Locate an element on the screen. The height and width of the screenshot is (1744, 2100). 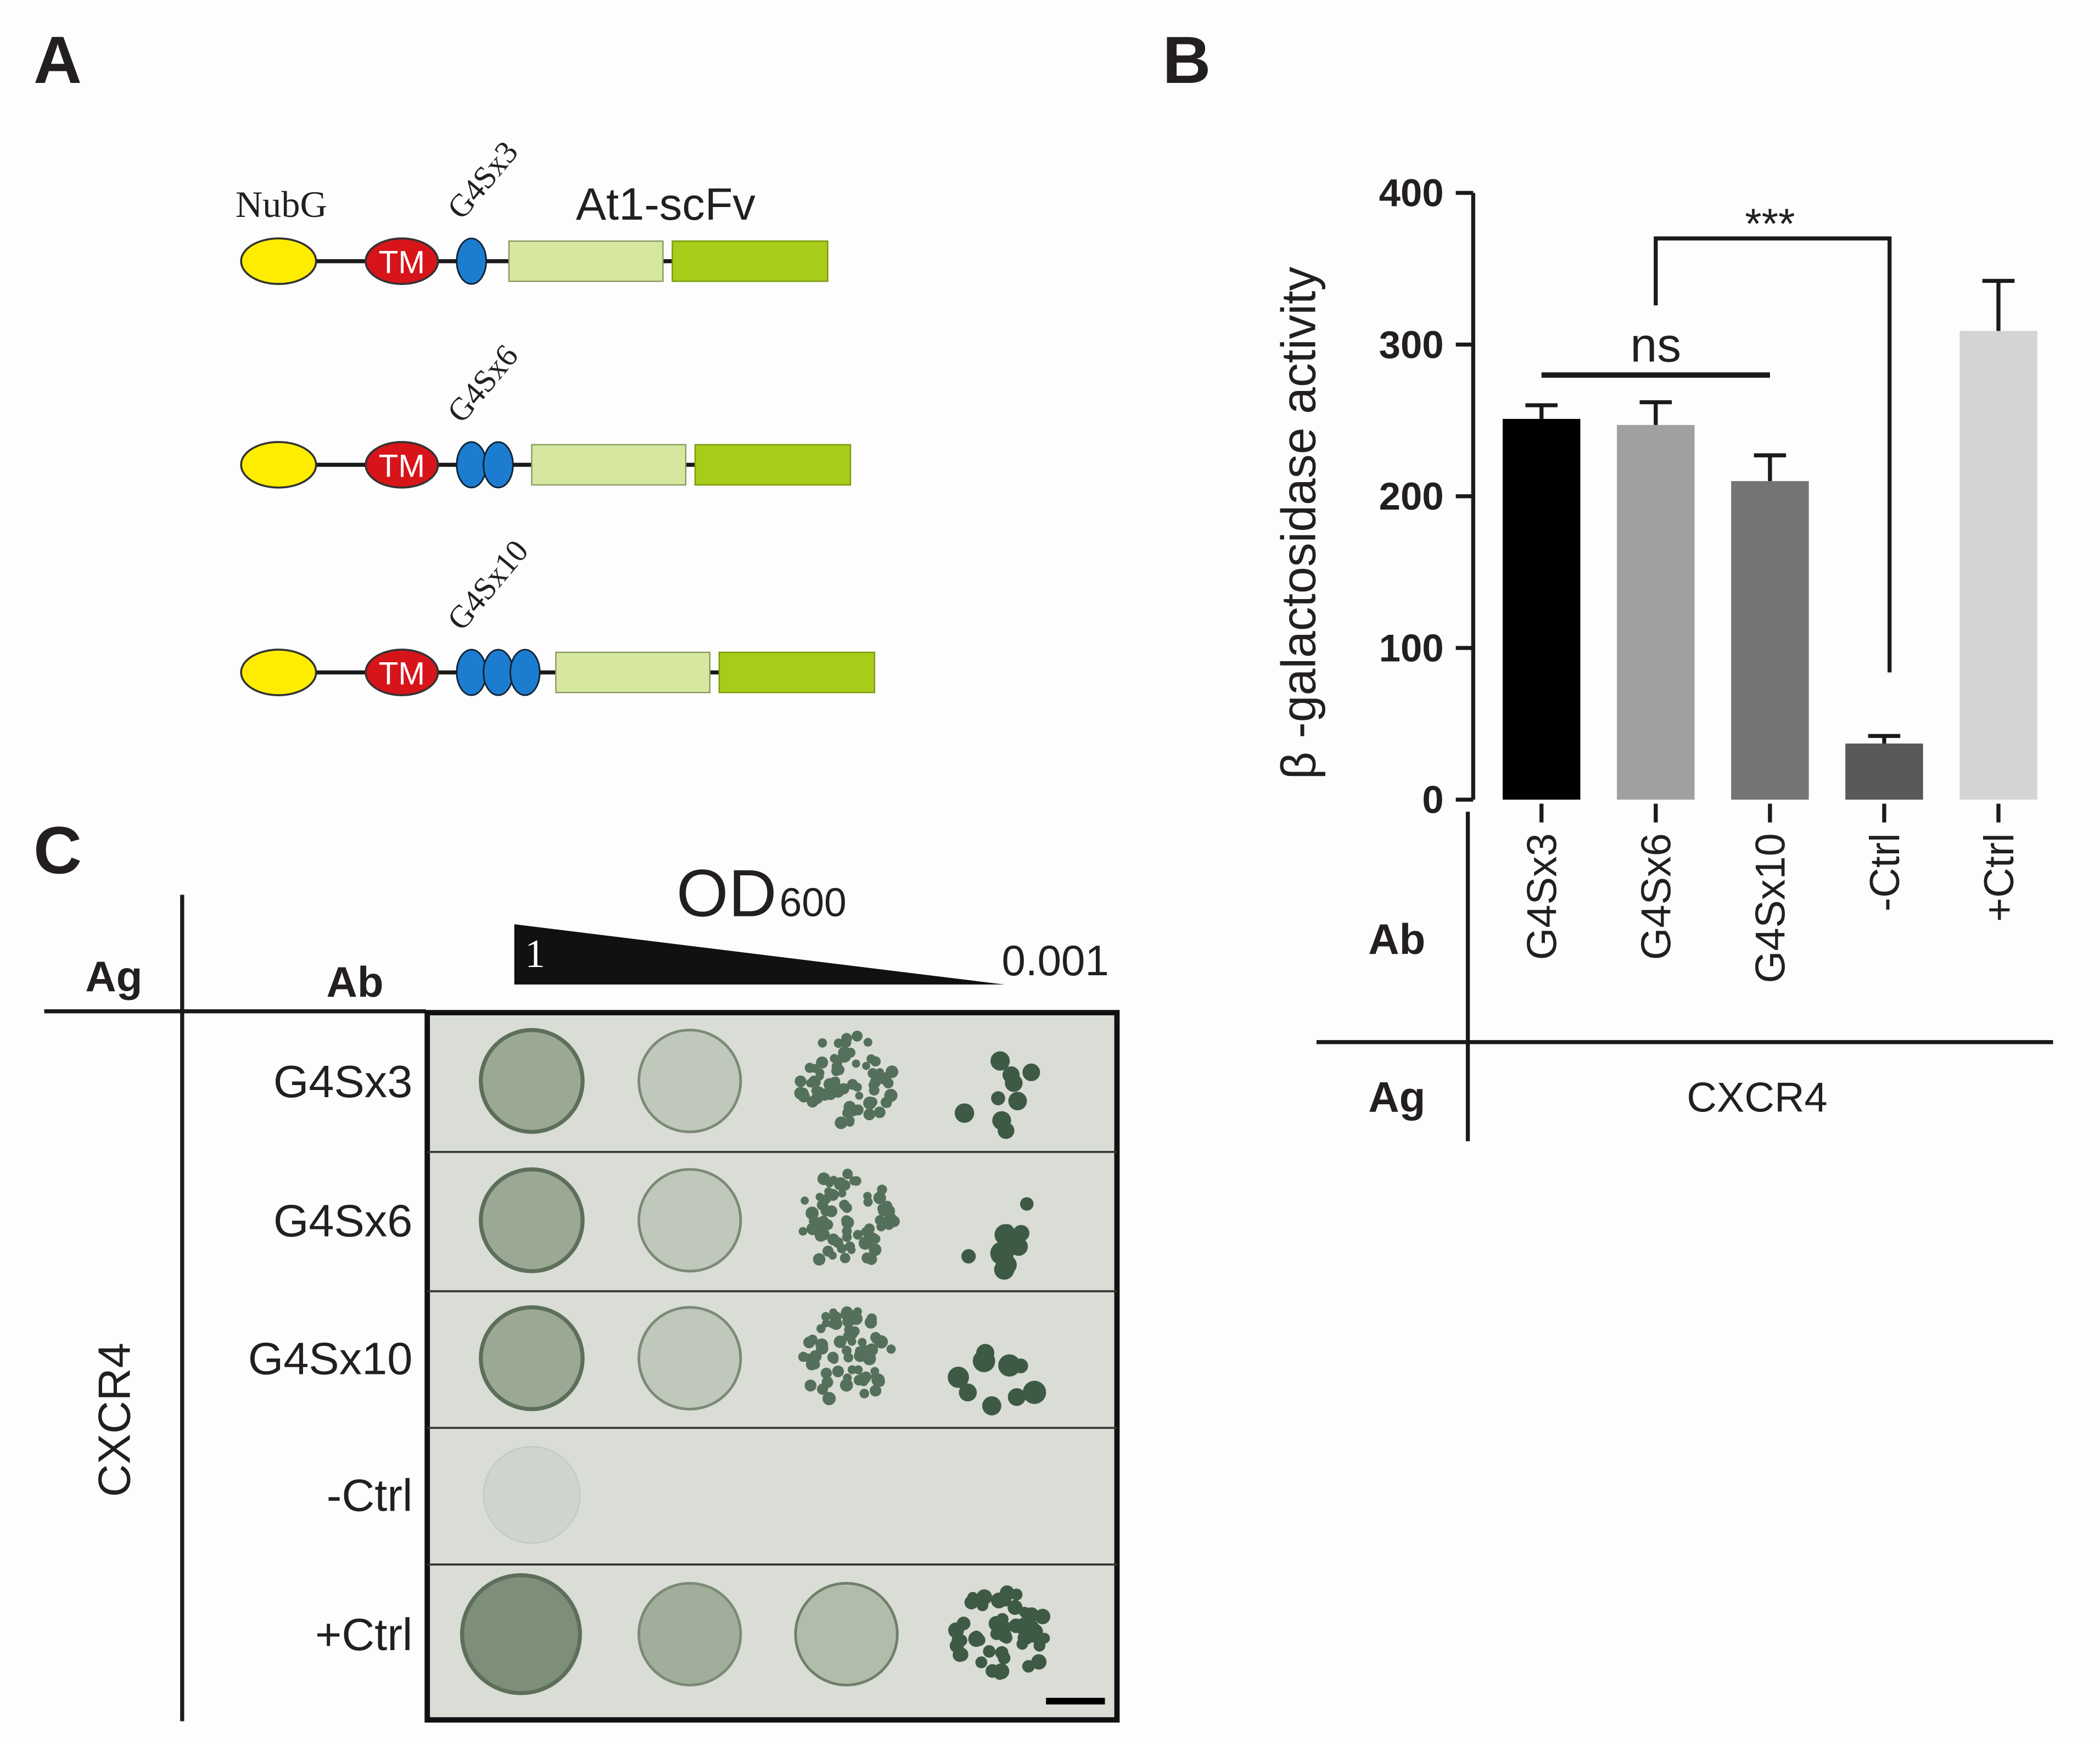
table-row-header: Ab is located at coordinates (1397, 939).